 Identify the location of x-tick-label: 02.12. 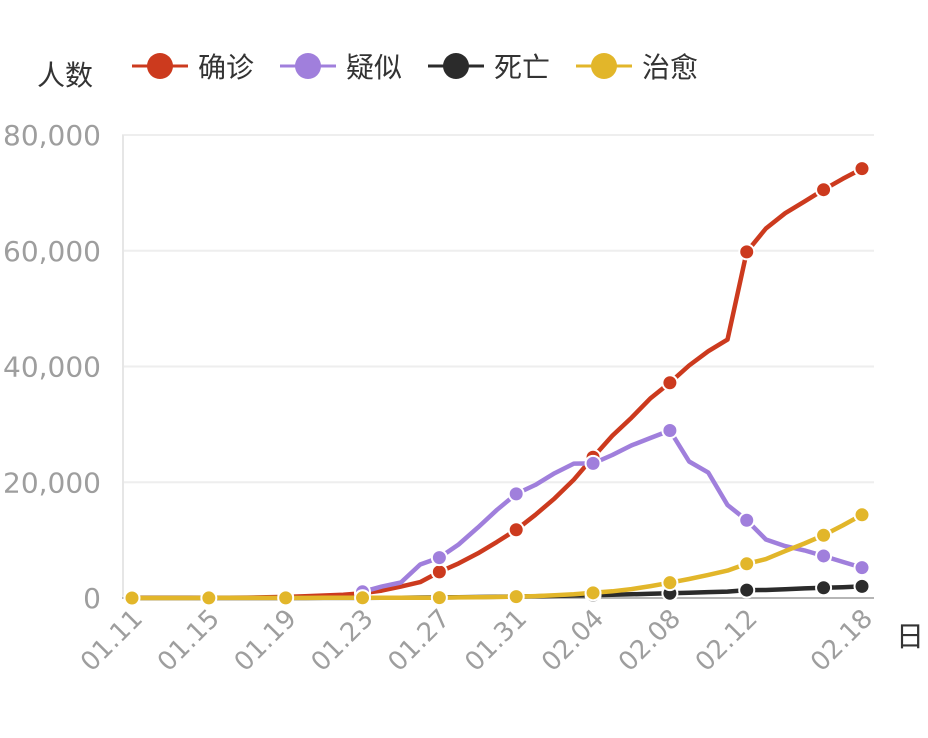
(727, 641).